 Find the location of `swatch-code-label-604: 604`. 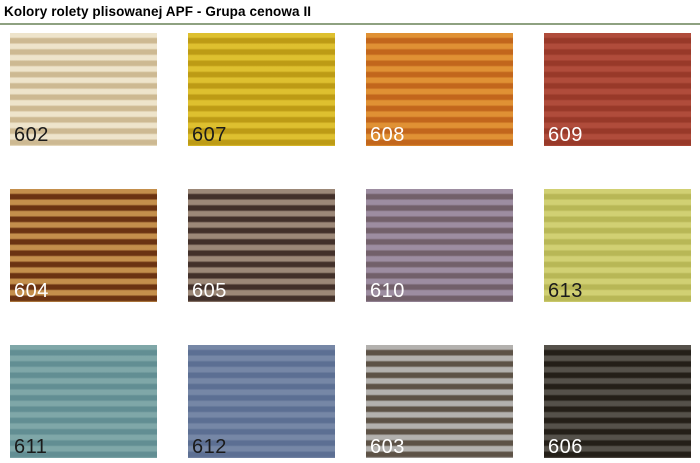

swatch-code-label-604: 604 is located at coordinates (31, 291).